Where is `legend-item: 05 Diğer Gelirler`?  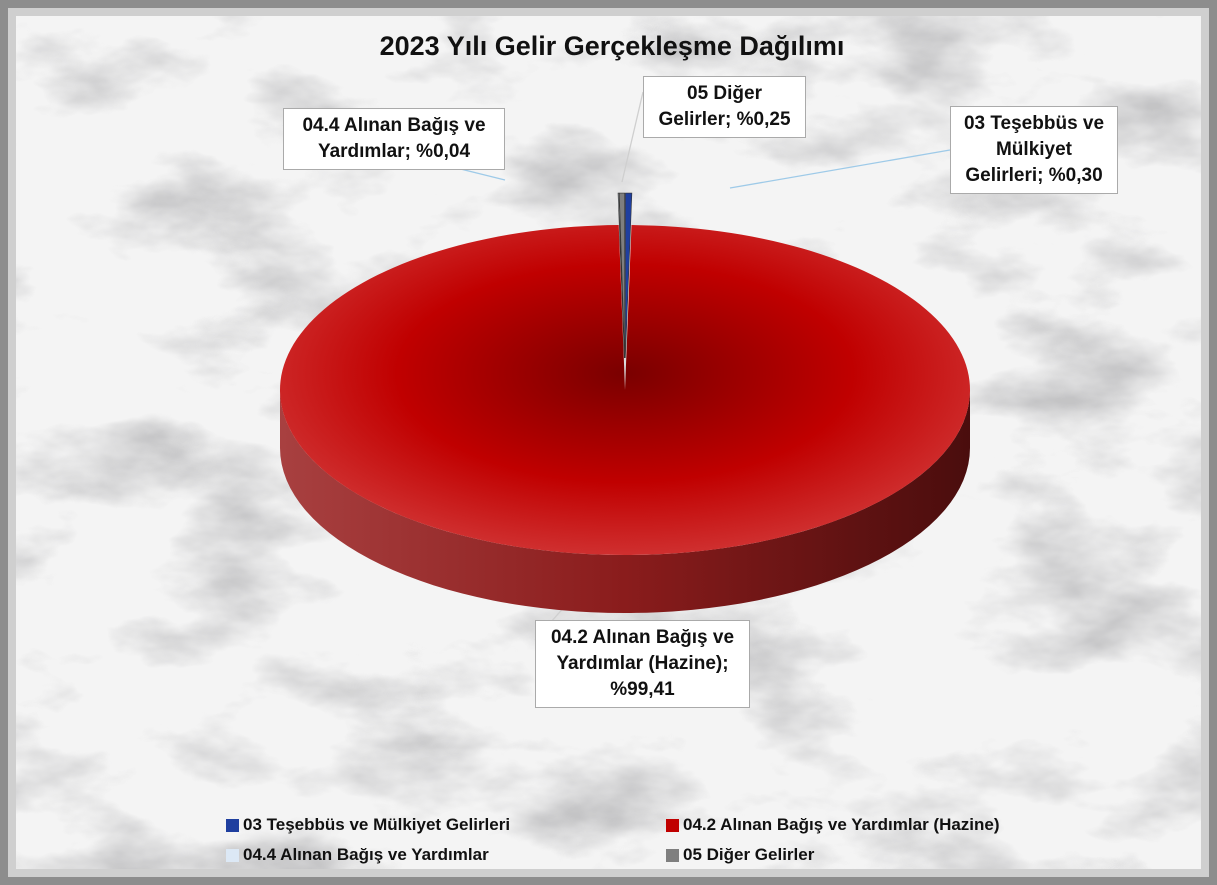
legend-item: 05 Diğer Gelirler is located at coordinates (740, 855).